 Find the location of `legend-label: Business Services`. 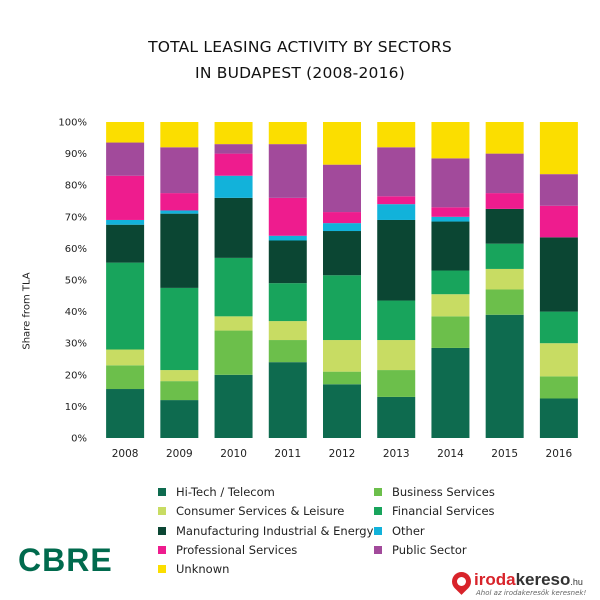

legend-label: Business Services is located at coordinates (443, 492).